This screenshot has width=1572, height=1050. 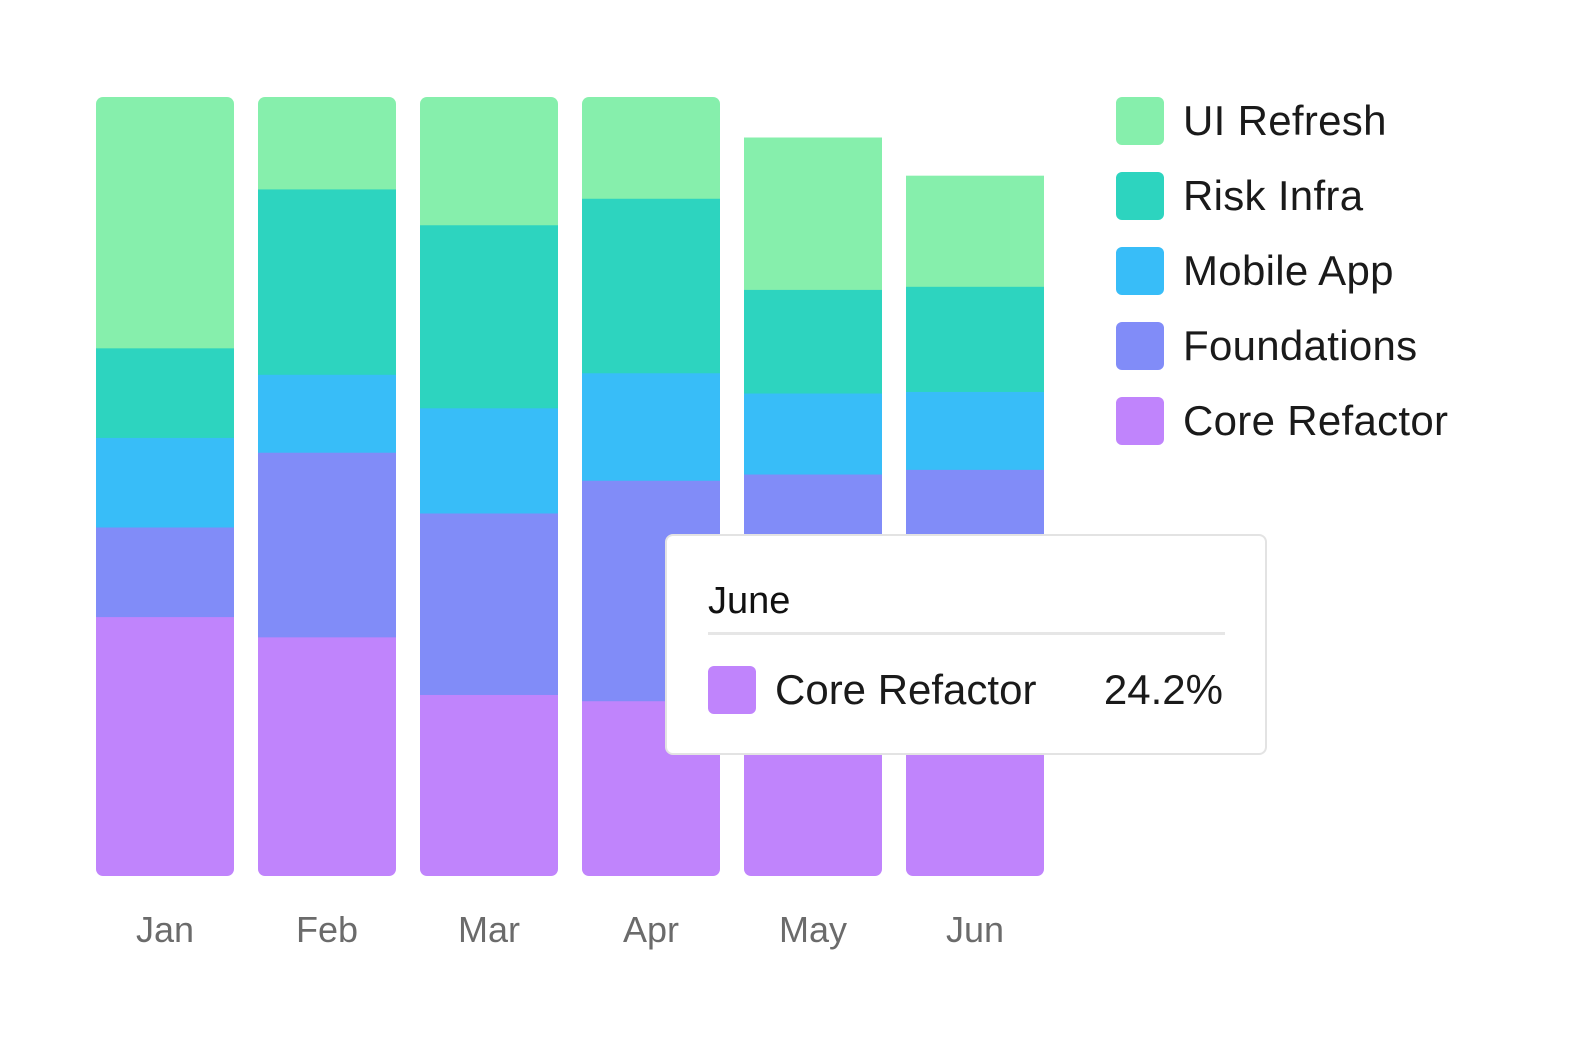 I want to click on legend-swatch-risk-infra, so click(x=1140, y=196).